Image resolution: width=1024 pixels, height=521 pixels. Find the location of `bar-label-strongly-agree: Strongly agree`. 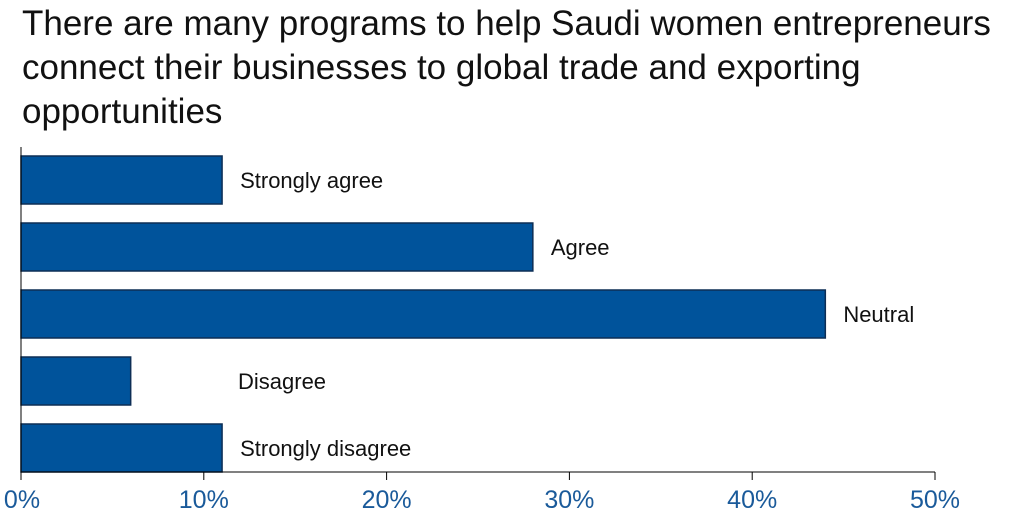

bar-label-strongly-agree: Strongly agree is located at coordinates (311, 180).